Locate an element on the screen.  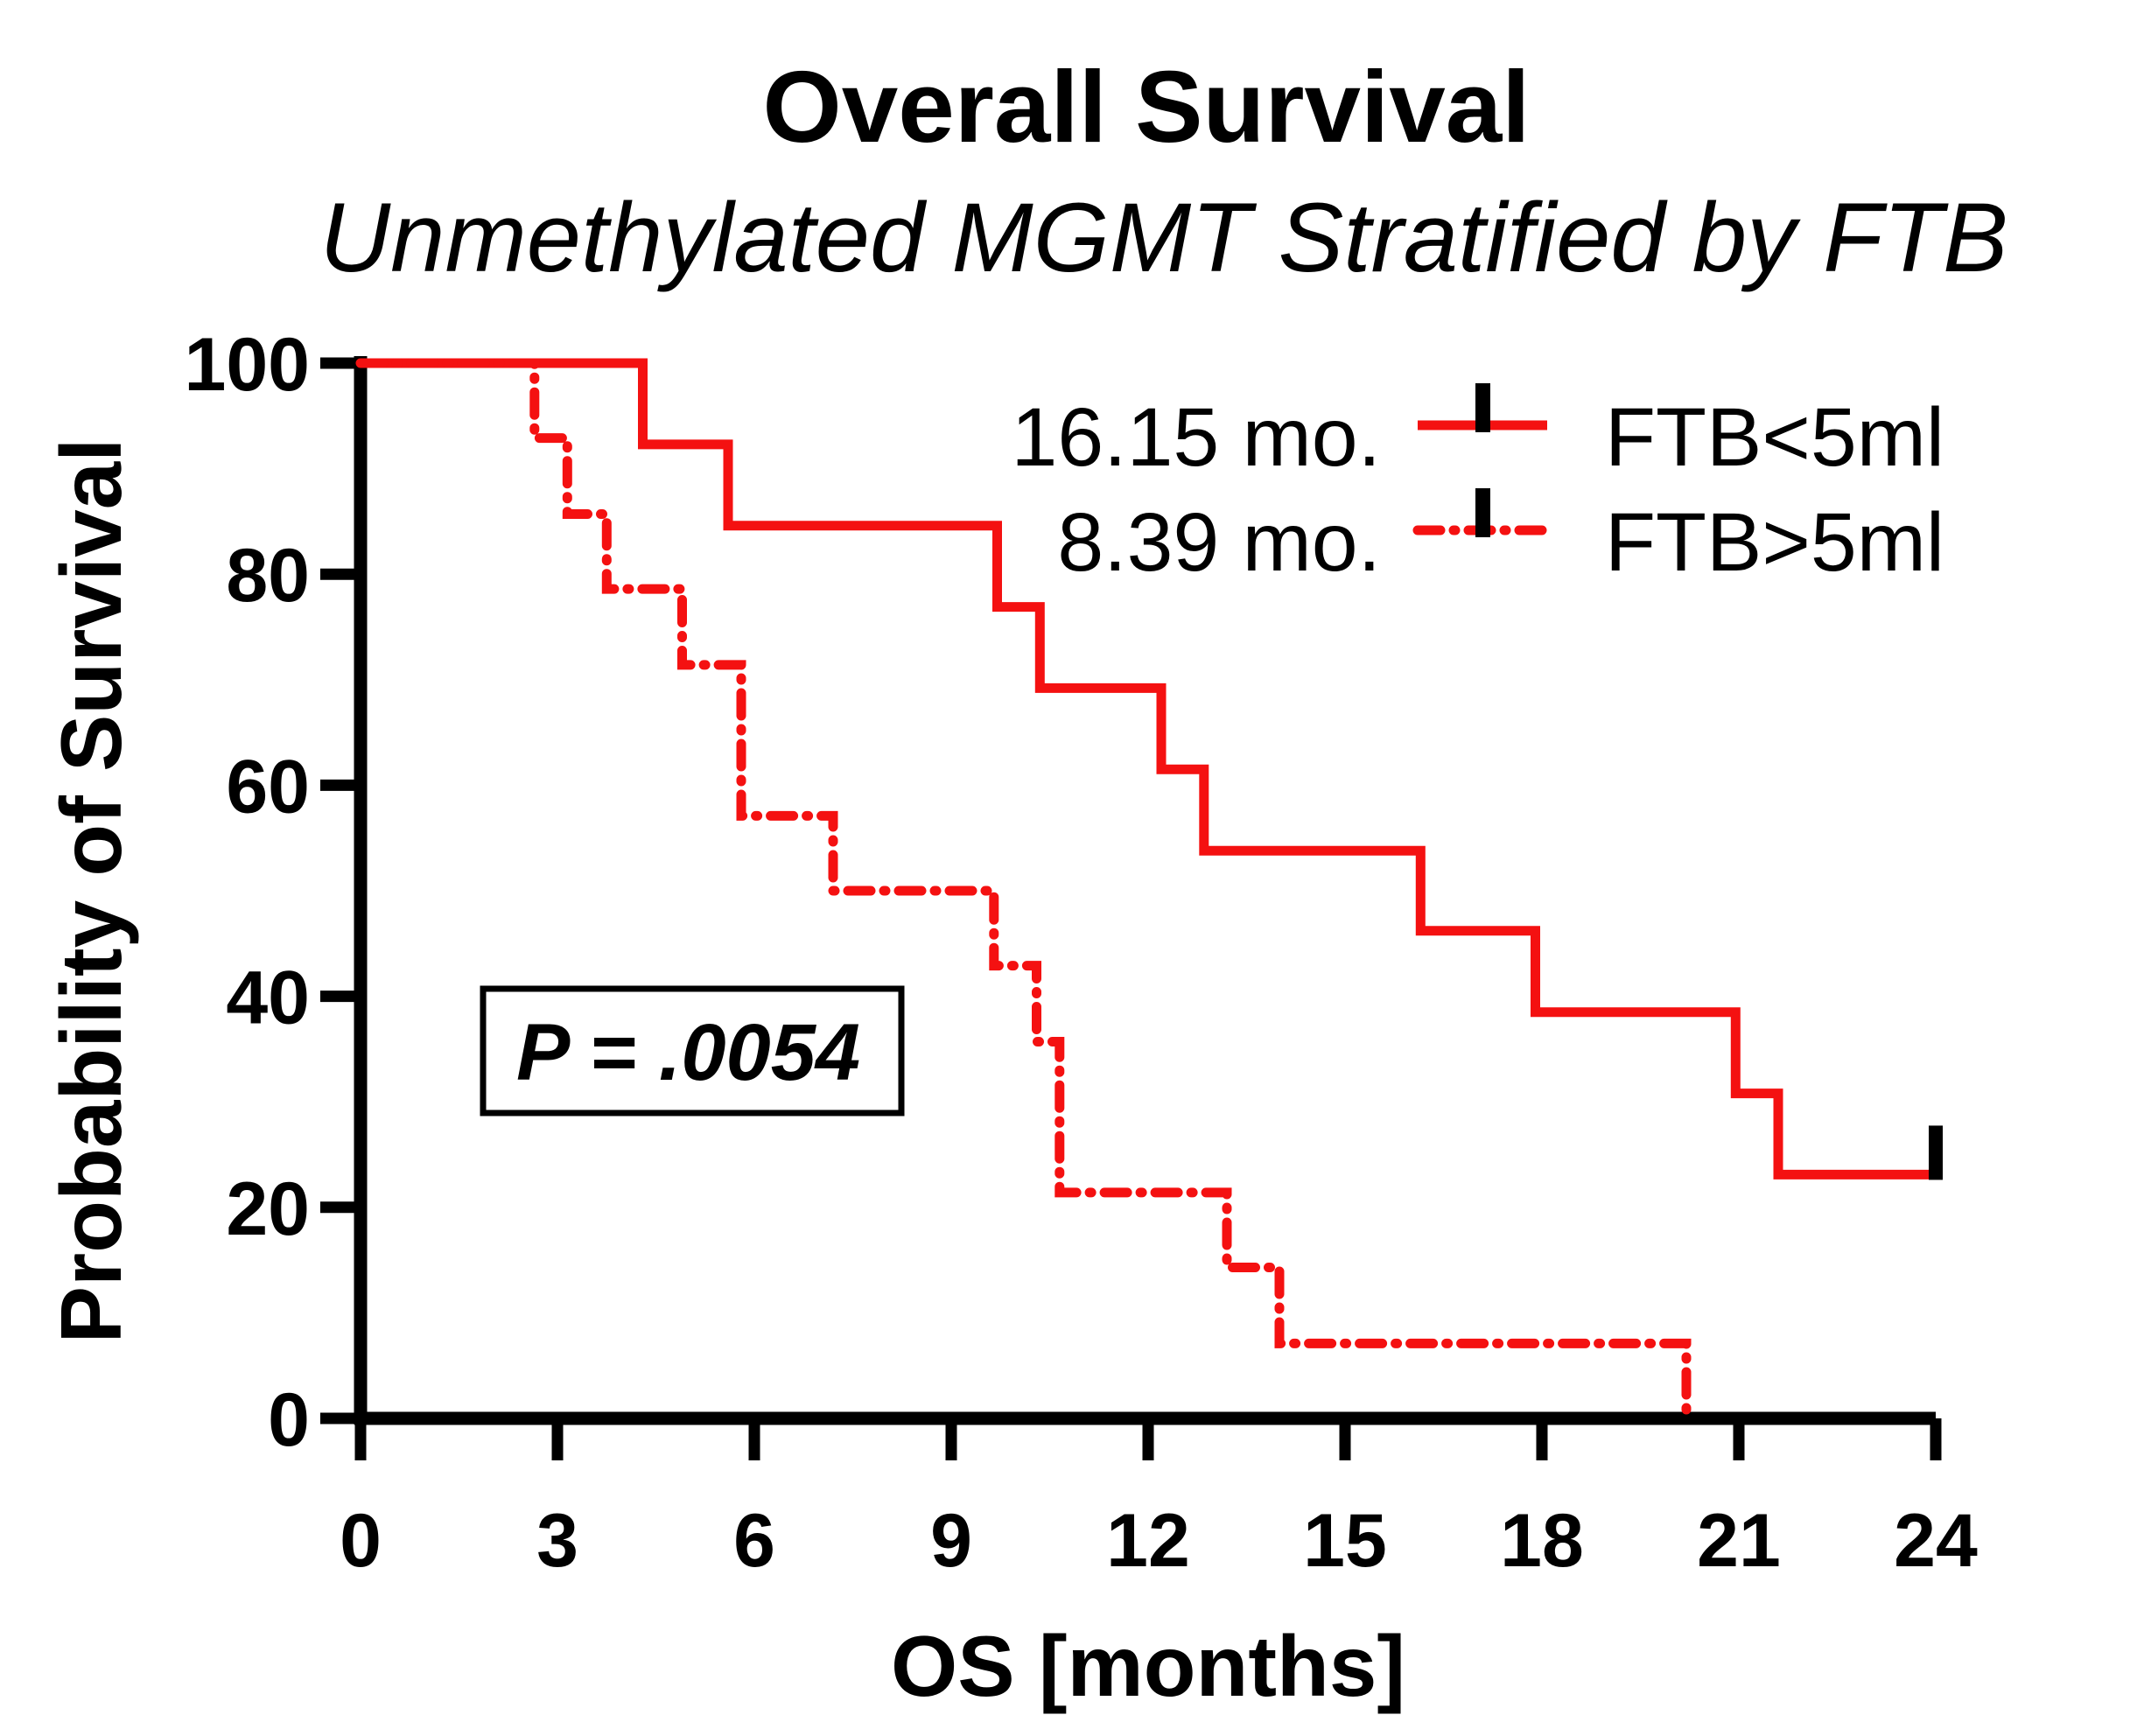
legend: 16.15 mo. FTB<5ml 8.39 mo. FTB>5ml is located at coordinates (1478, 486).